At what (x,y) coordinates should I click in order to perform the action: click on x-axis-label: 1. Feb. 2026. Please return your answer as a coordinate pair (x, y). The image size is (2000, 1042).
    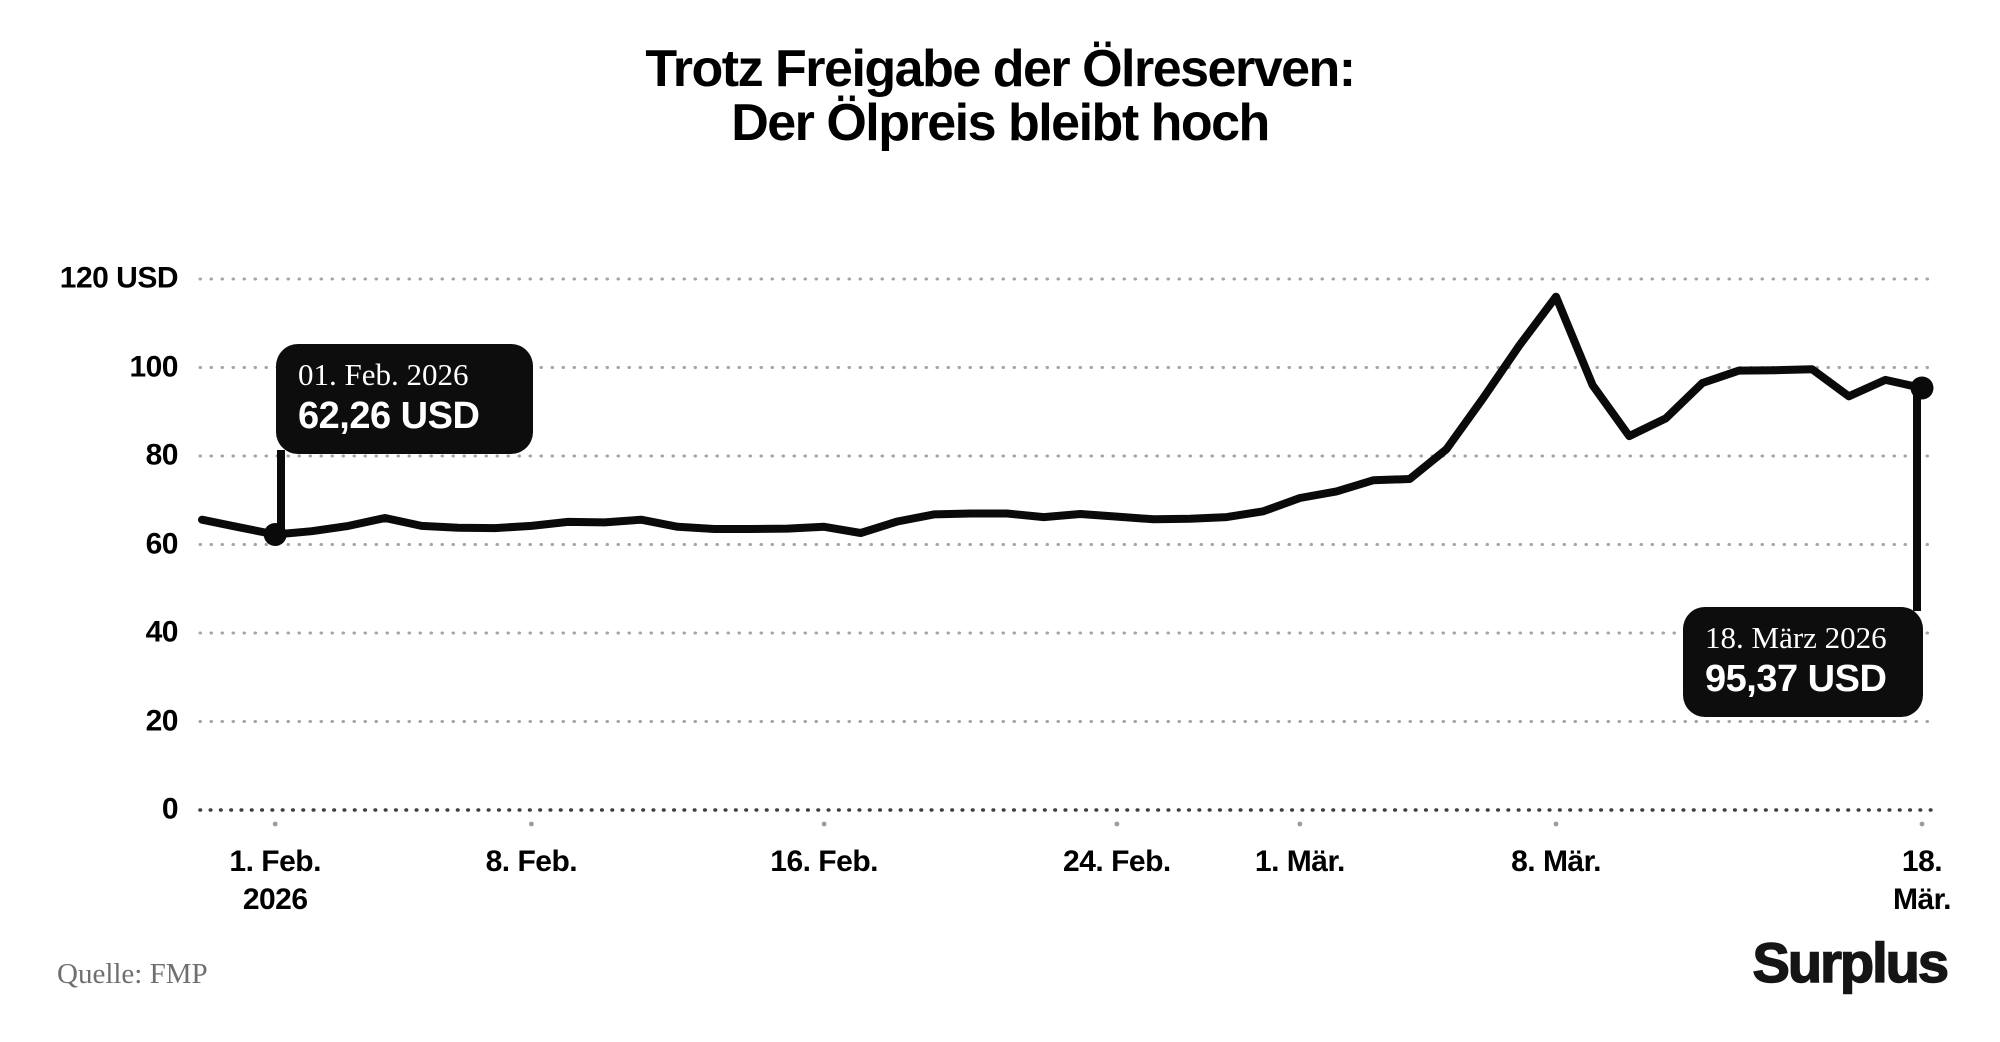
    Looking at the image, I should click on (275, 880).